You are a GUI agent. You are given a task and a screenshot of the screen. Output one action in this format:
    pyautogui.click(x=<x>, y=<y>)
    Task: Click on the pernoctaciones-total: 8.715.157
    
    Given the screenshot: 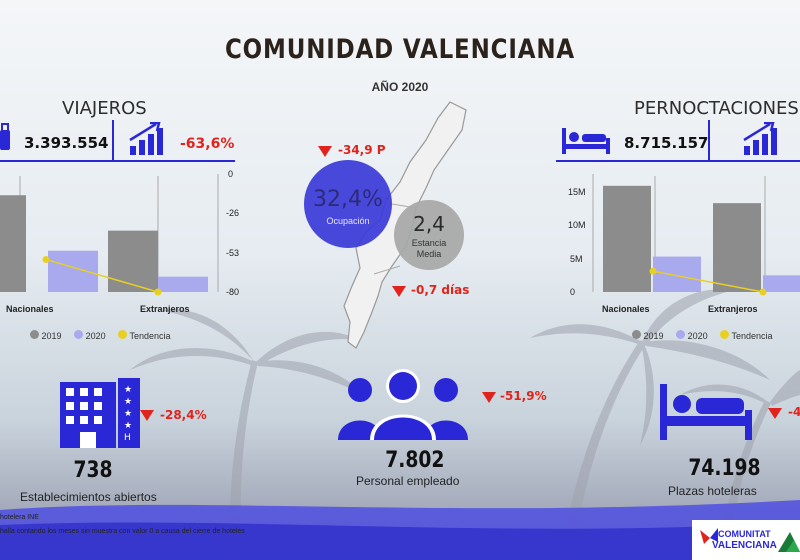 What is the action you would take?
    pyautogui.click(x=666, y=143)
    